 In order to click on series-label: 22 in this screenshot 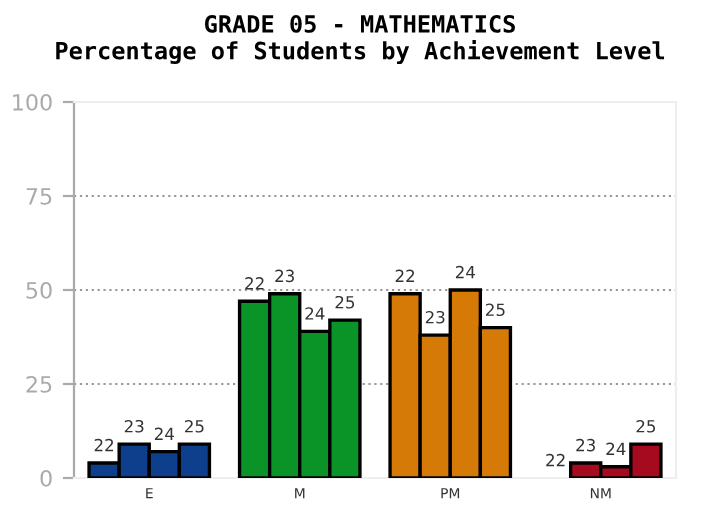, I will do `click(104, 445)`.